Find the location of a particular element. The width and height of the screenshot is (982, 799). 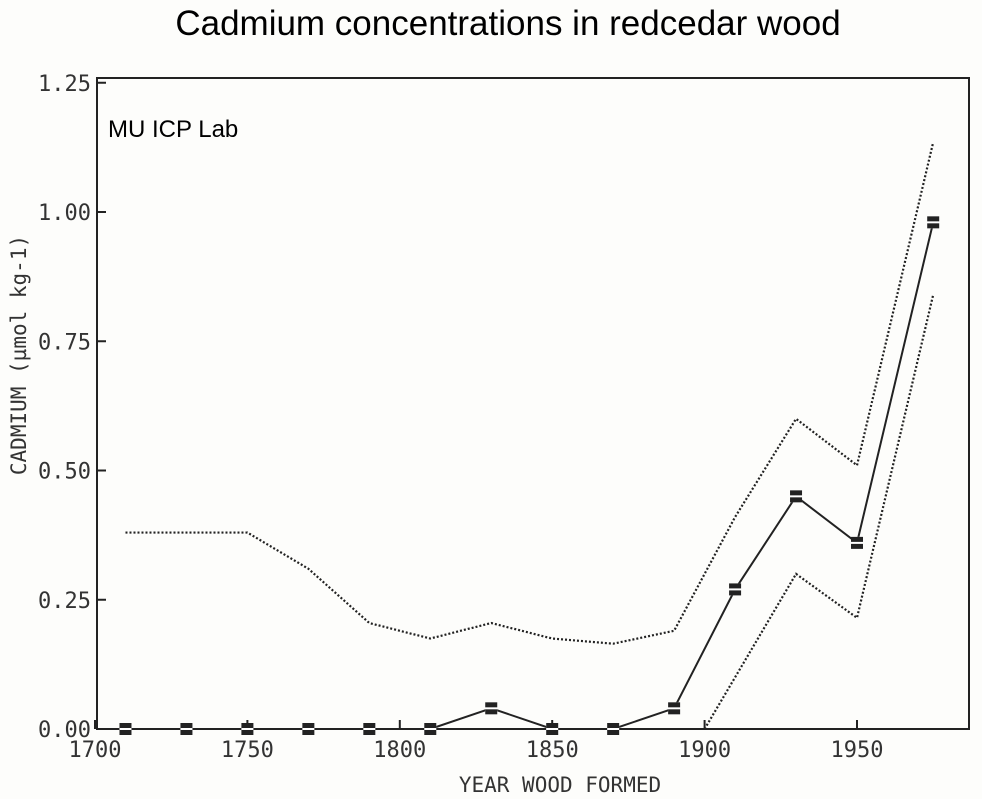

x-tick-label: 1800 is located at coordinates (399, 750).